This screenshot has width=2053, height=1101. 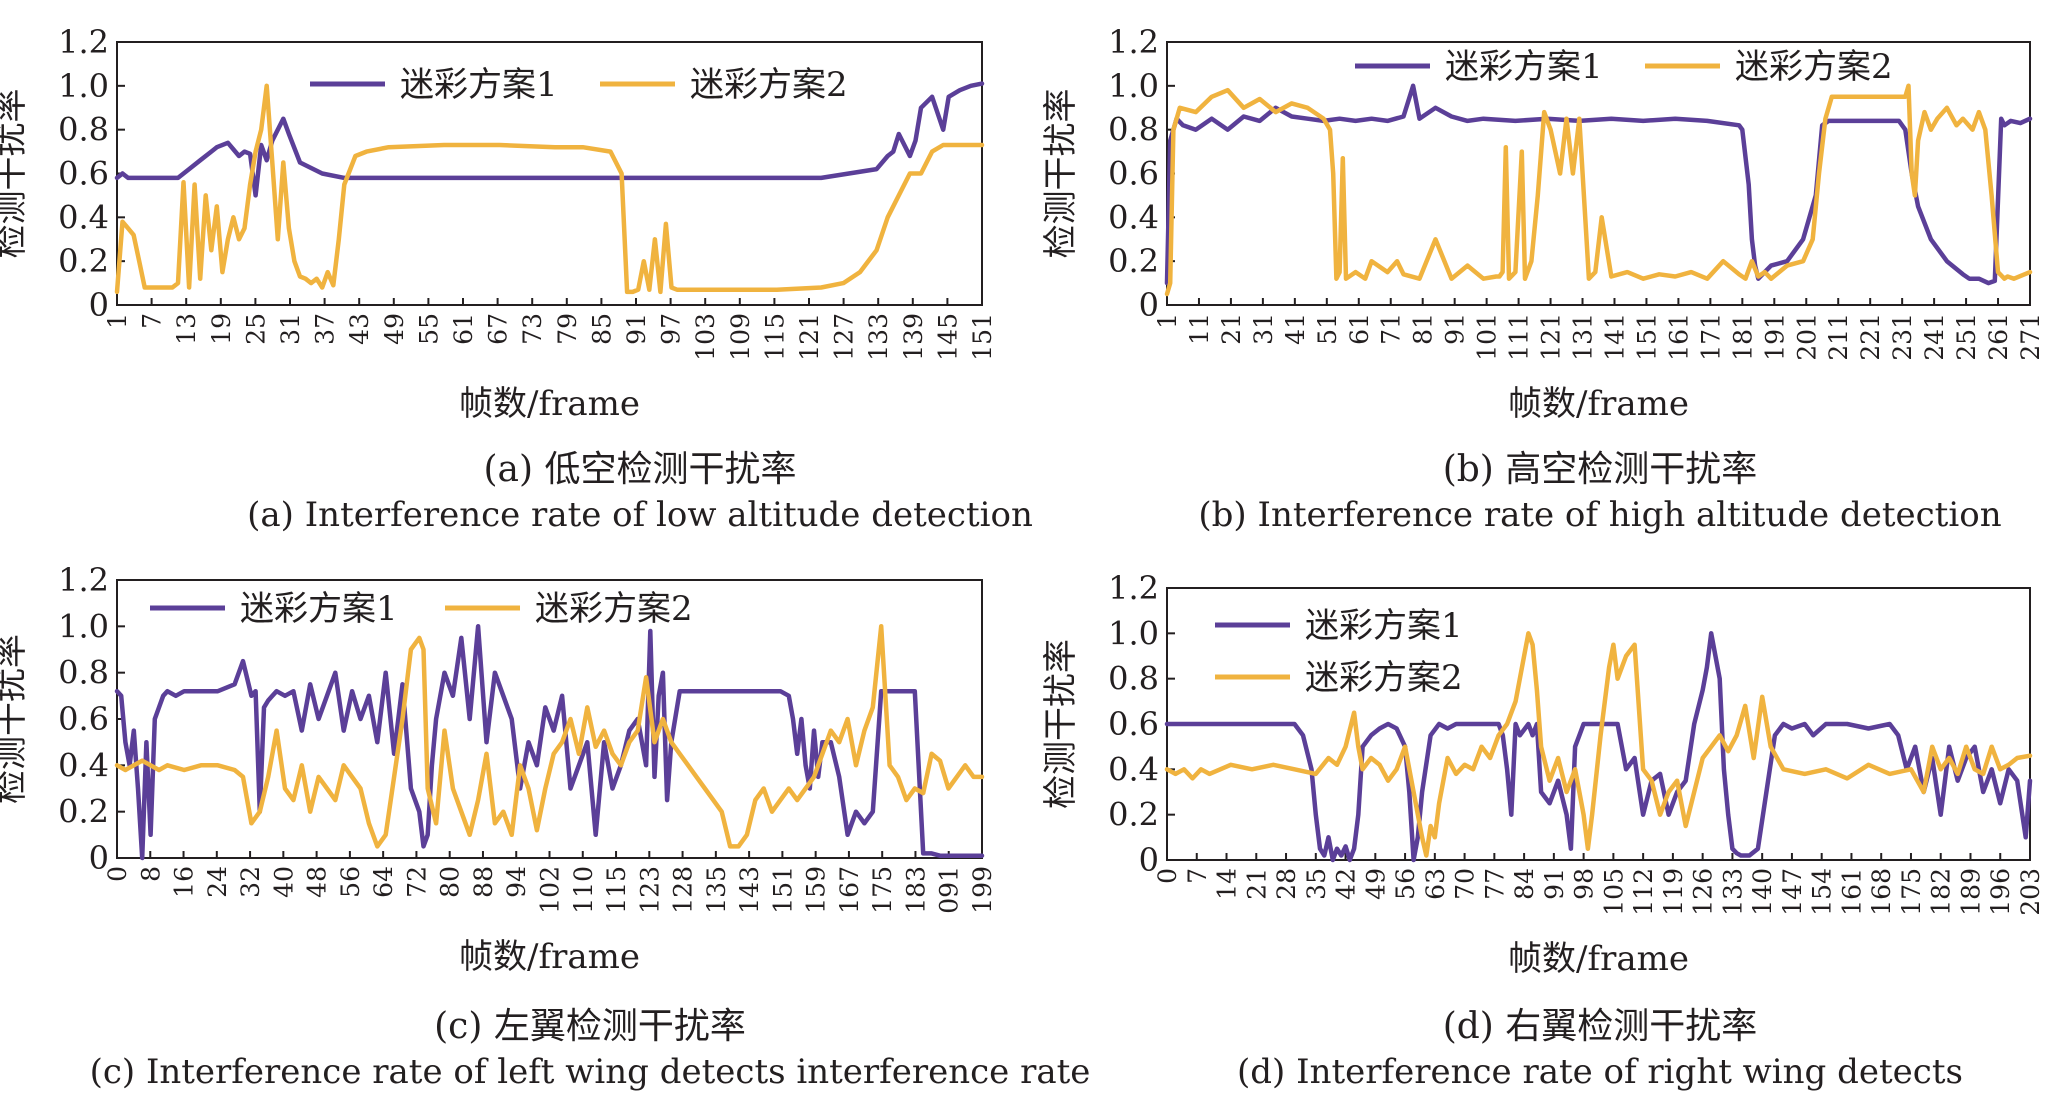 I want to click on x-tick-label: 199, so click(x=982, y=890).